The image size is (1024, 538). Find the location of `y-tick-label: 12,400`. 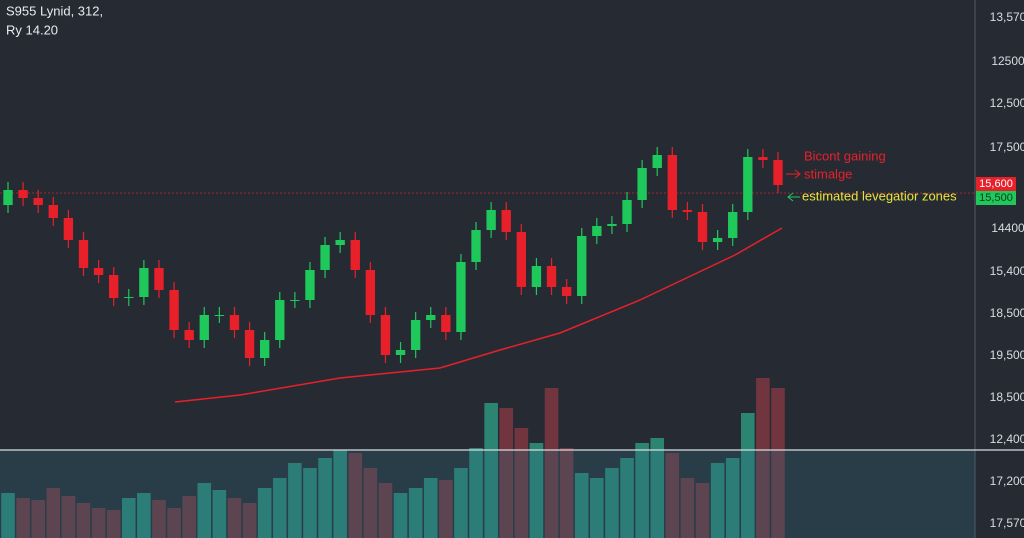

y-tick-label: 12,400 is located at coordinates (1007, 439).